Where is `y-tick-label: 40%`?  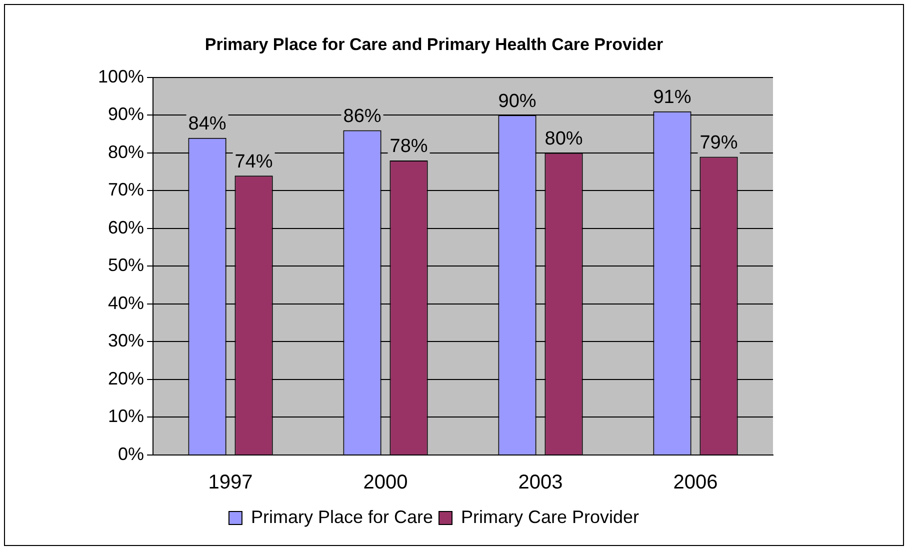 y-tick-label: 40% is located at coordinates (126, 302).